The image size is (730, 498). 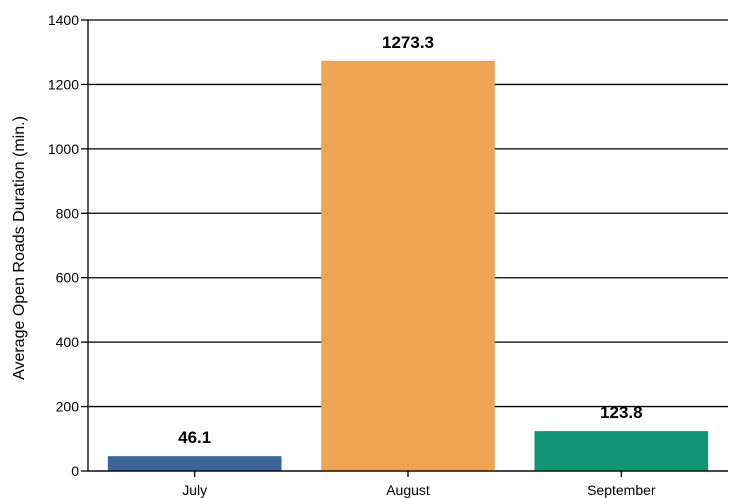 I want to click on bar-september, so click(x=621, y=451).